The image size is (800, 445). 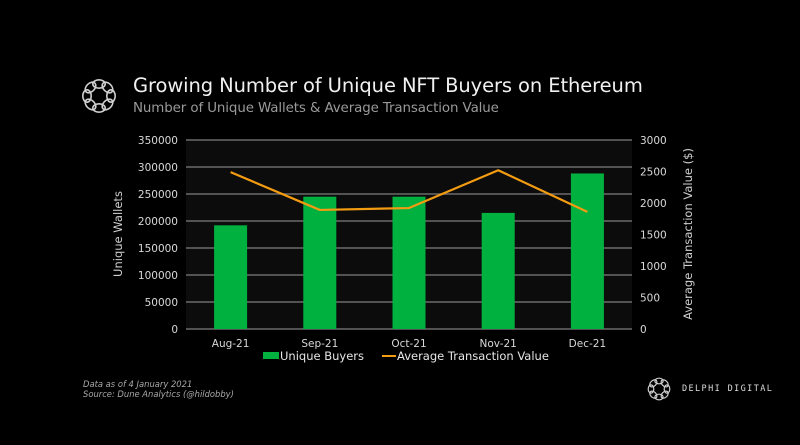 What do you see at coordinates (473, 356) in the screenshot?
I see `legend-label-avg-transaction: Average Transaction Value` at bounding box center [473, 356].